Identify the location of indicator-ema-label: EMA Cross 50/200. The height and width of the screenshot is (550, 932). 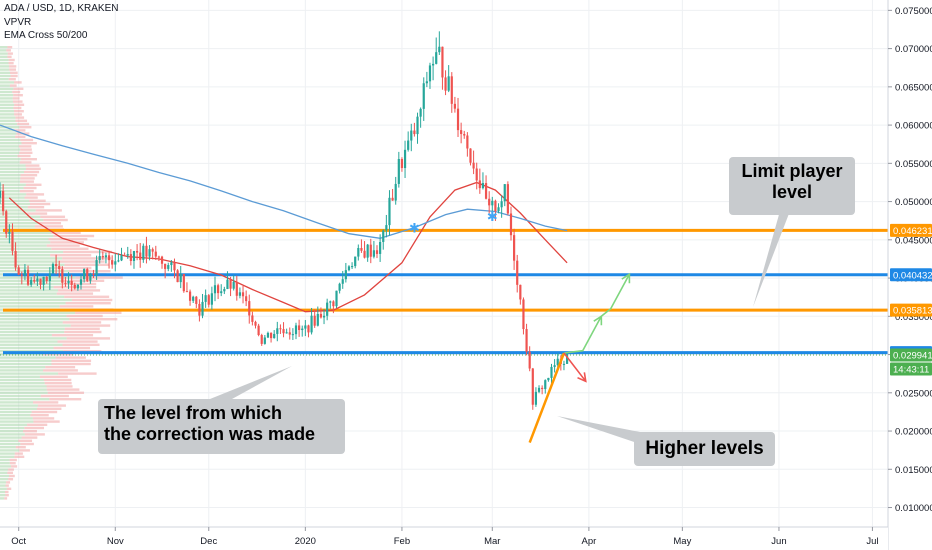
(46, 35).